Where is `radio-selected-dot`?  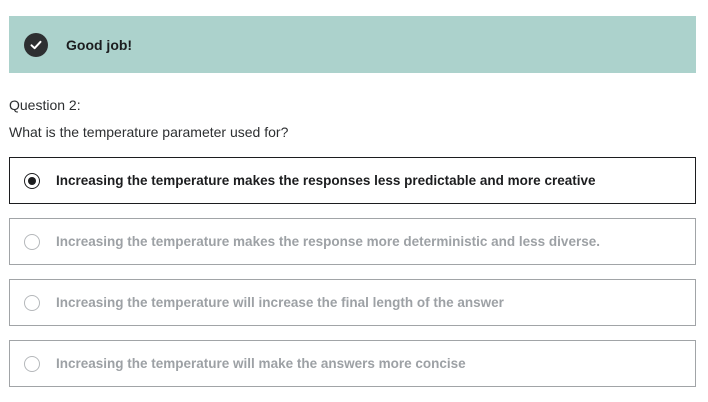 radio-selected-dot is located at coordinates (32, 180).